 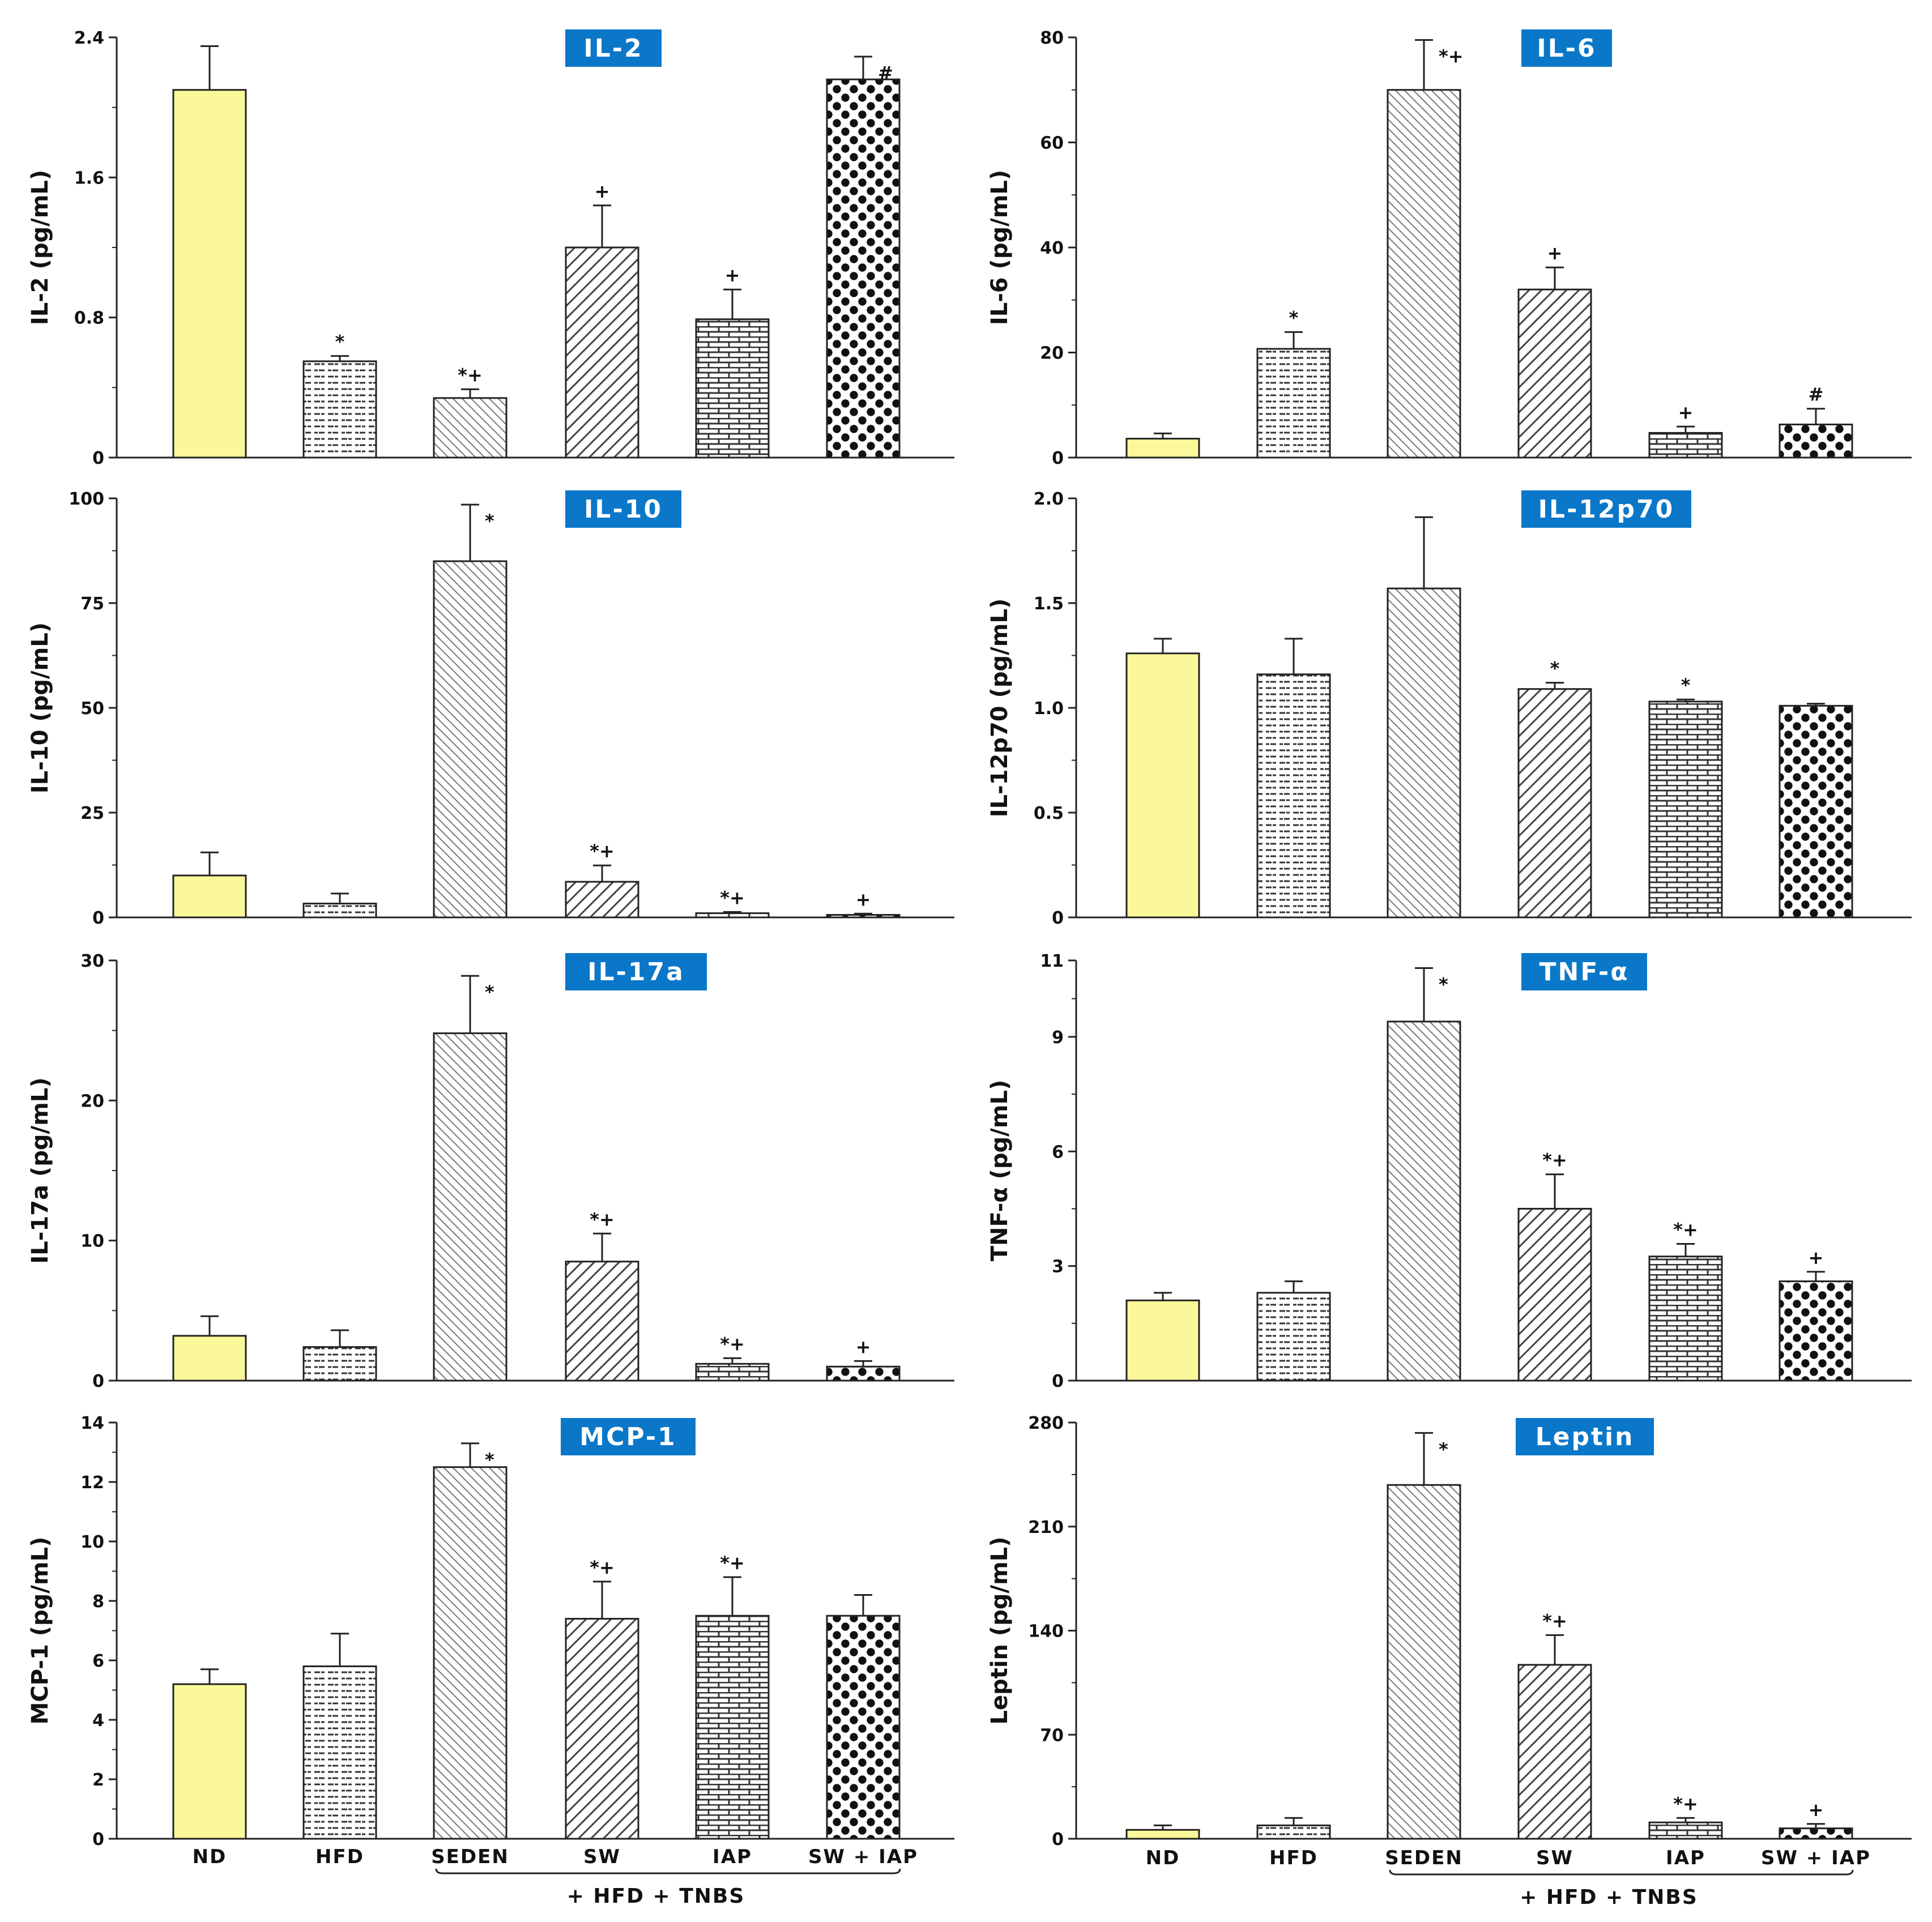 I want to click on panel-tnf-alpha: 0 3 6 9 11 TNF-α (pg/mL) * *+ *+ + TNF-α, so click(x=1449, y=1171).